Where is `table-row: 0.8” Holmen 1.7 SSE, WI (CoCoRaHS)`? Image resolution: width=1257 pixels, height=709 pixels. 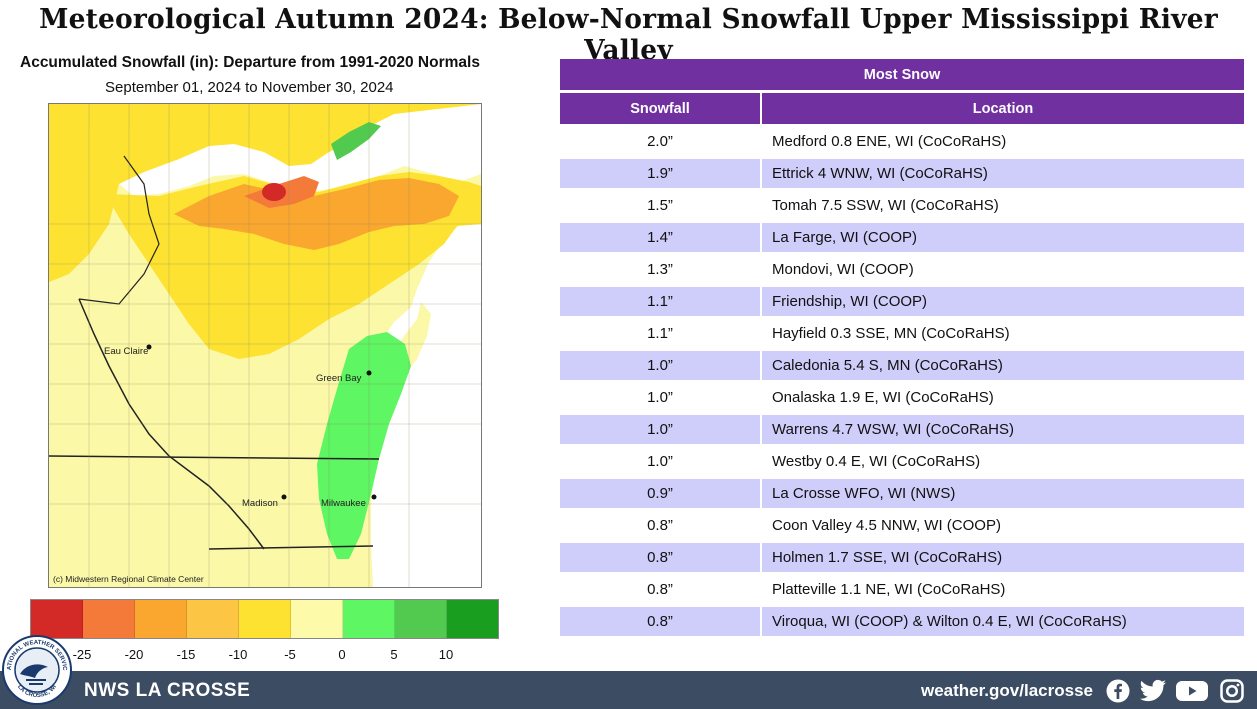 table-row: 0.8” Holmen 1.7 SSE, WI (CoCoRaHS) is located at coordinates (902, 557).